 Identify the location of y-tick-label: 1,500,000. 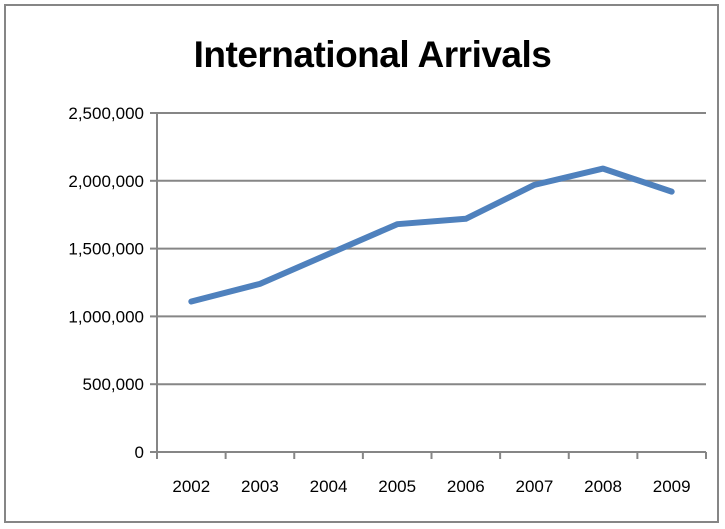
(106, 249).